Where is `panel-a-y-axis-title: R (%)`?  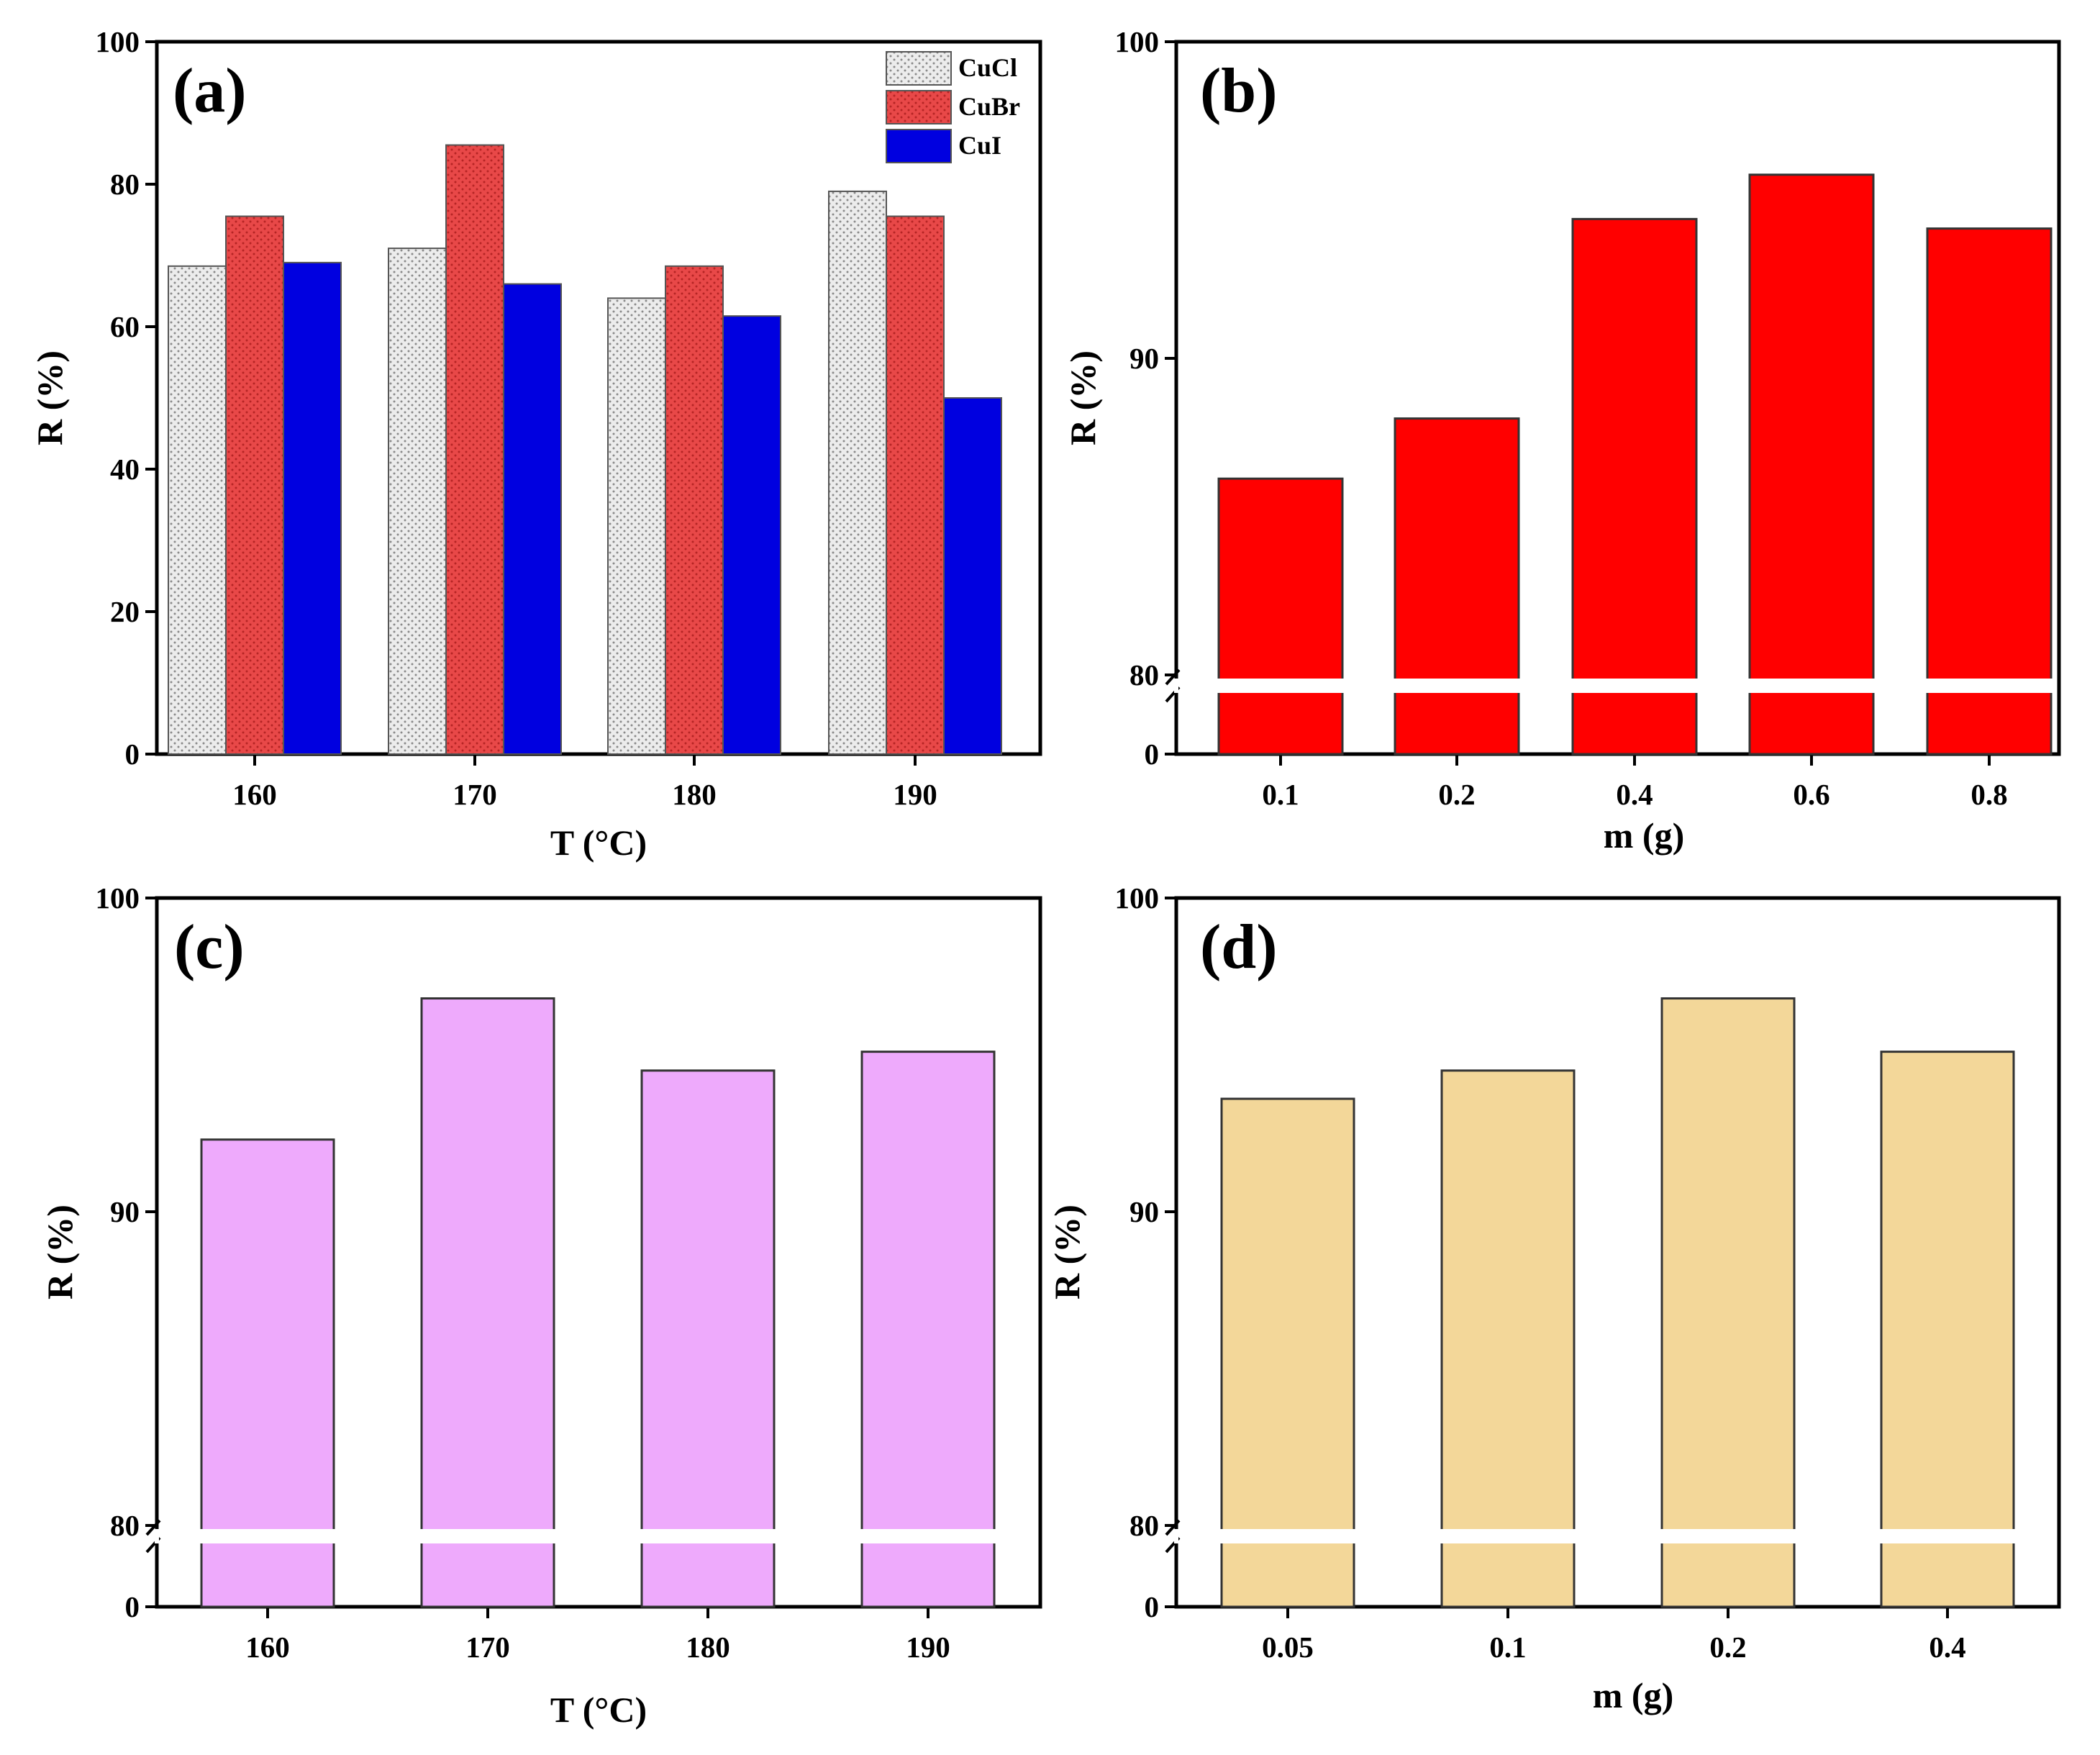 panel-a-y-axis-title: R (%) is located at coordinates (49, 397).